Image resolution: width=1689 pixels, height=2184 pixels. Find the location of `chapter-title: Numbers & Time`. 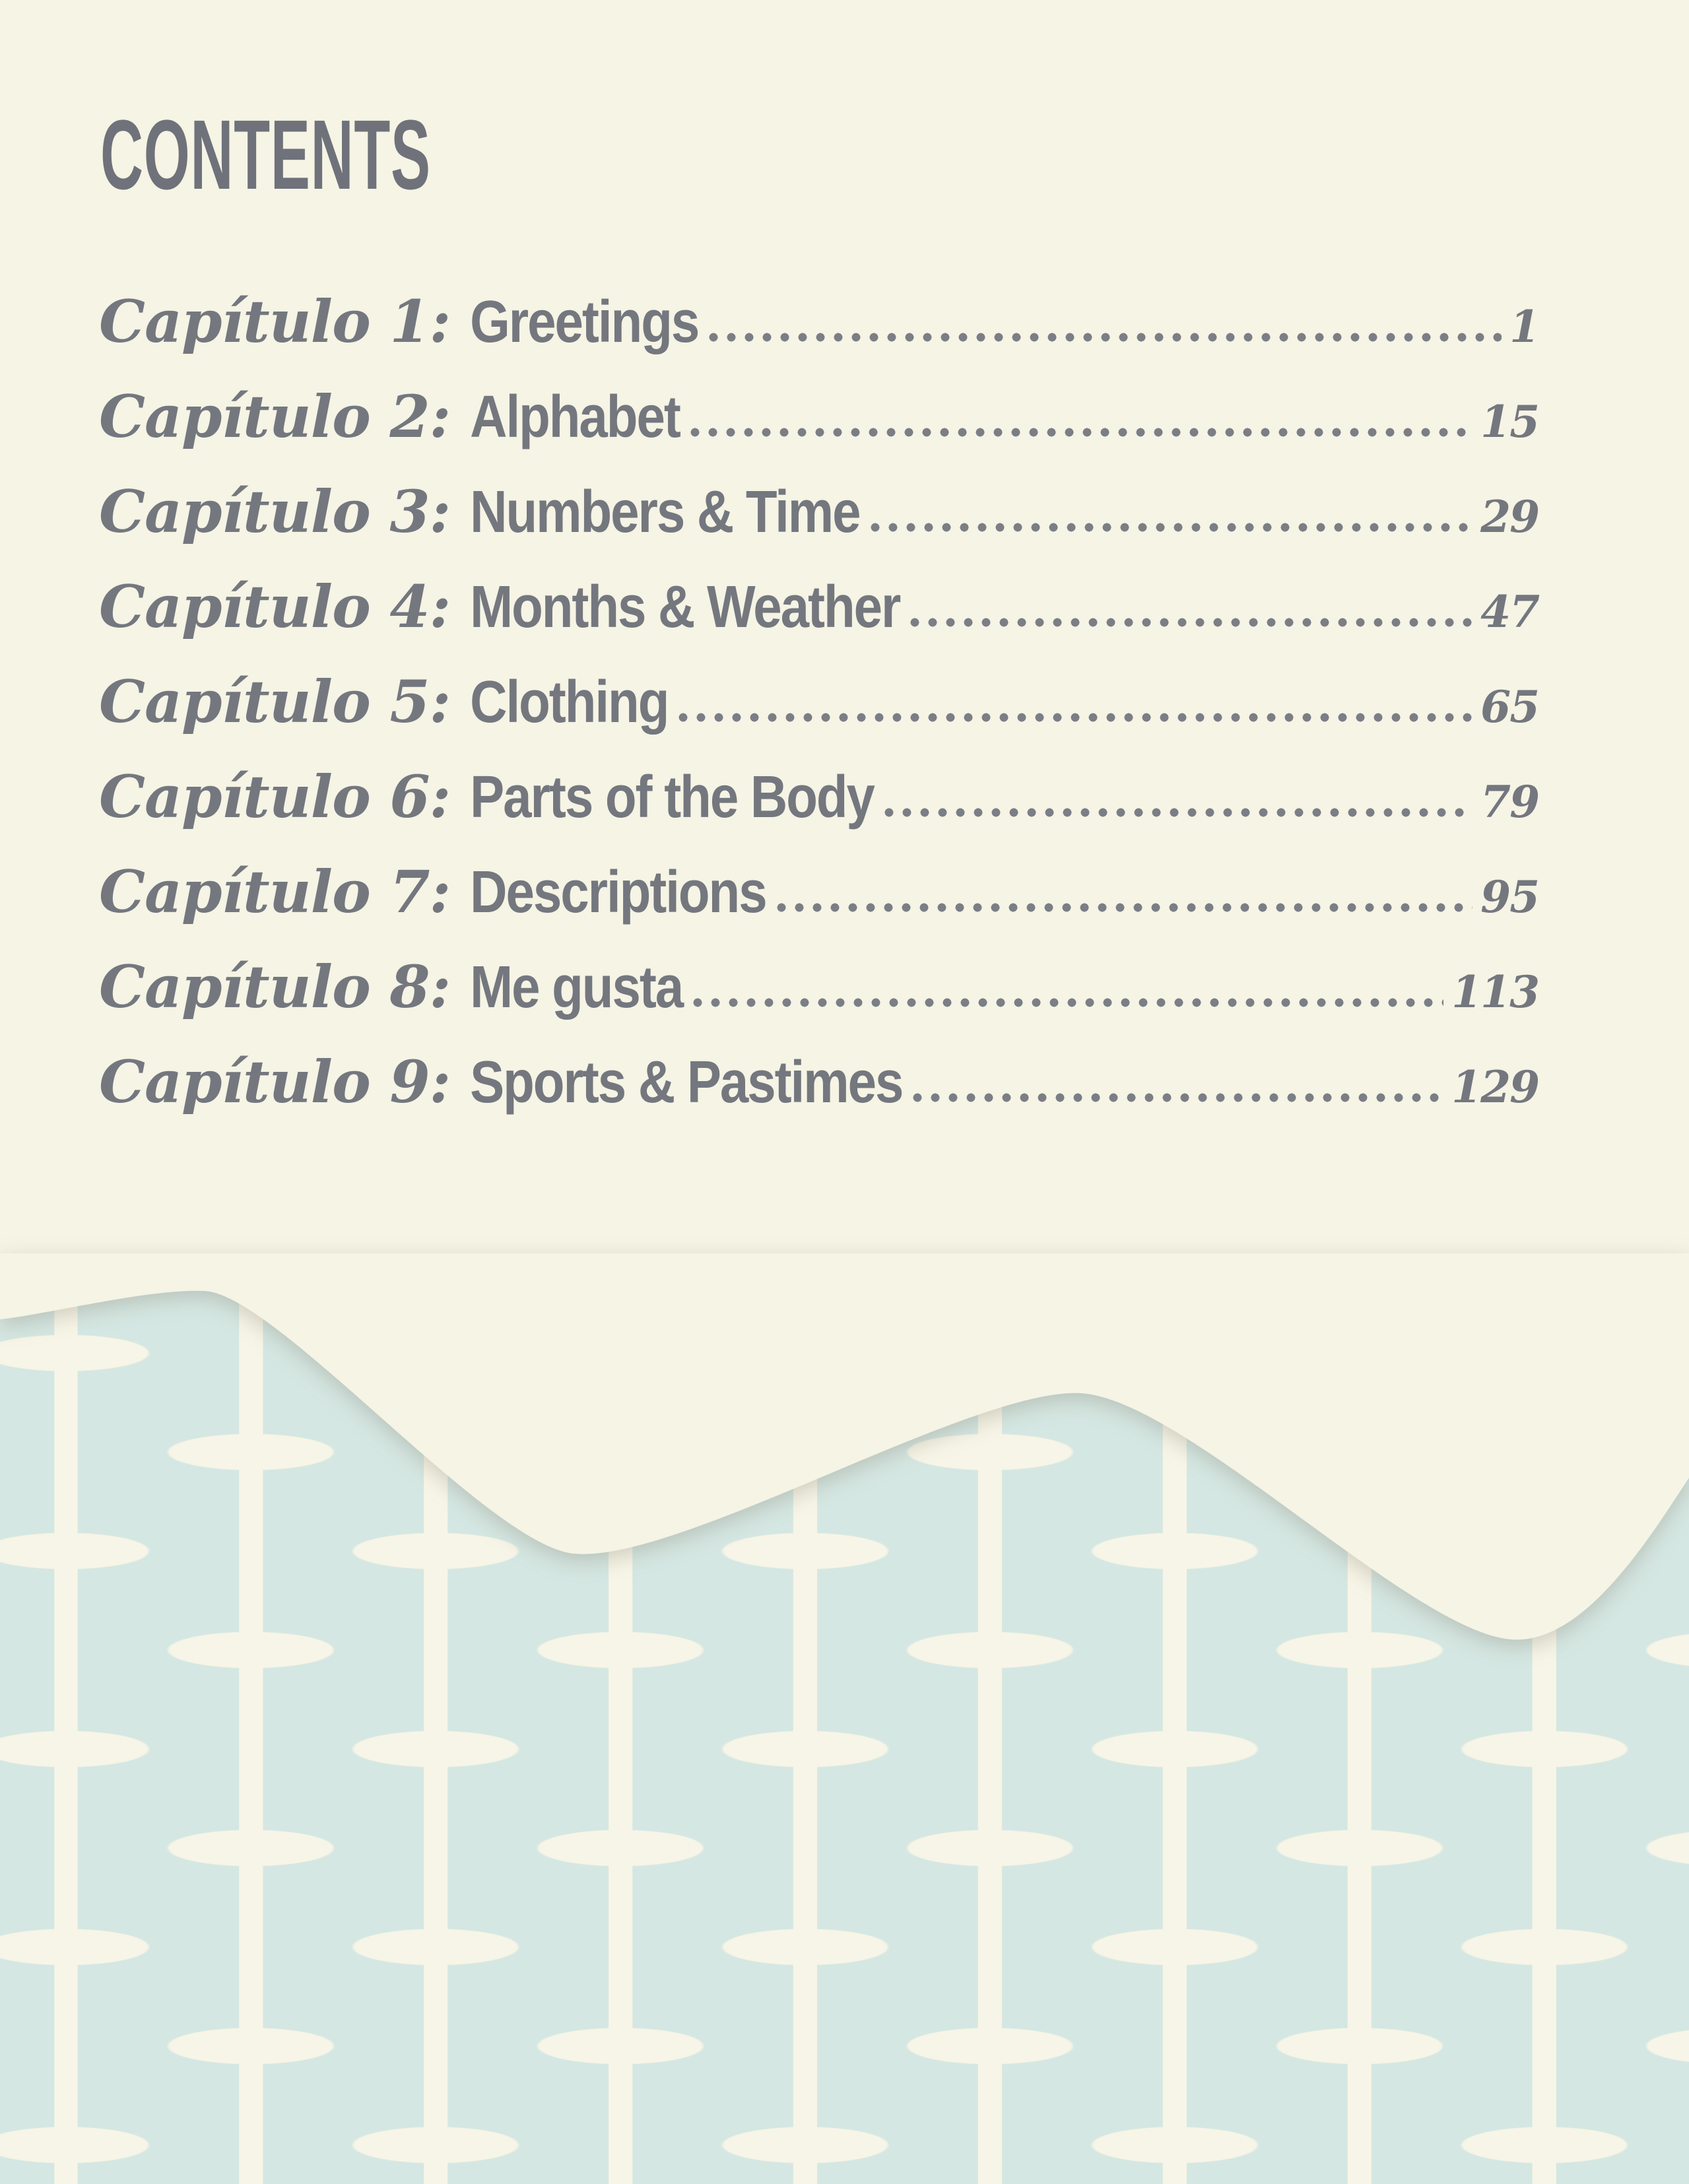

chapter-title: Numbers & Time is located at coordinates (665, 511).